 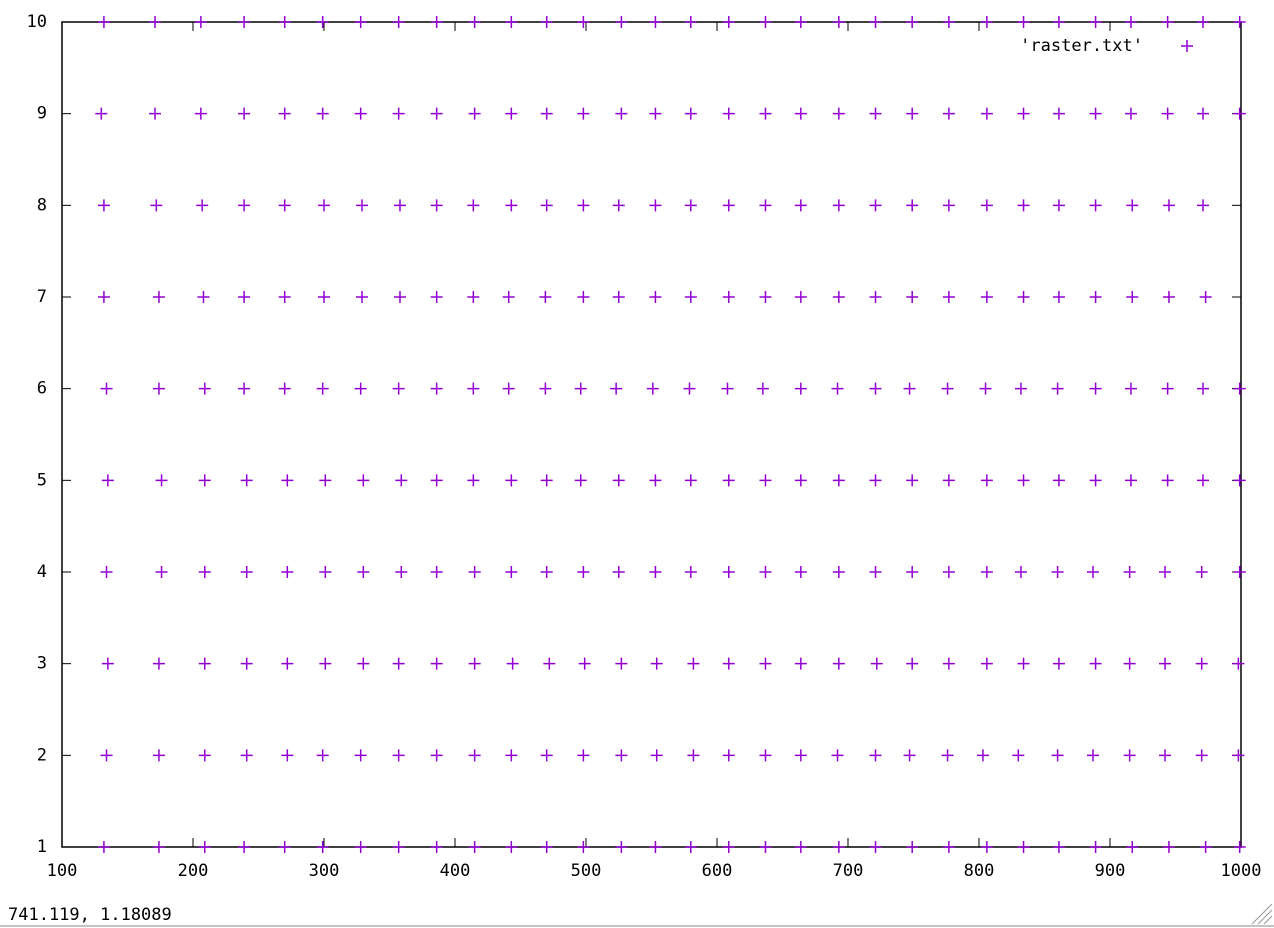 I want to click on y-tick-label: 2, so click(x=42, y=755).